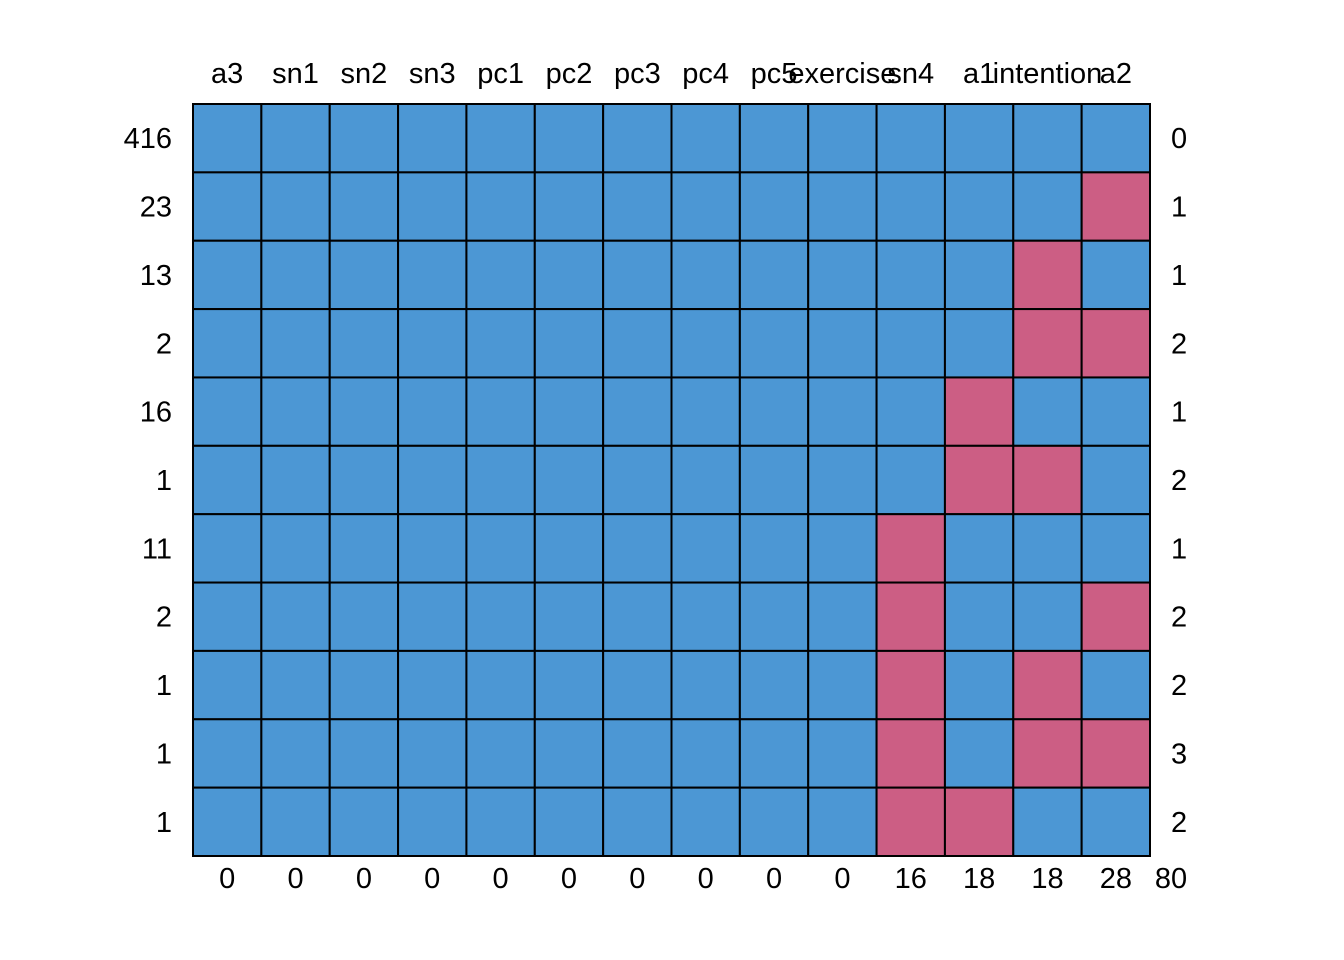  Describe the element at coordinates (979, 74) in the screenshot. I see `variable-label: a1` at that location.